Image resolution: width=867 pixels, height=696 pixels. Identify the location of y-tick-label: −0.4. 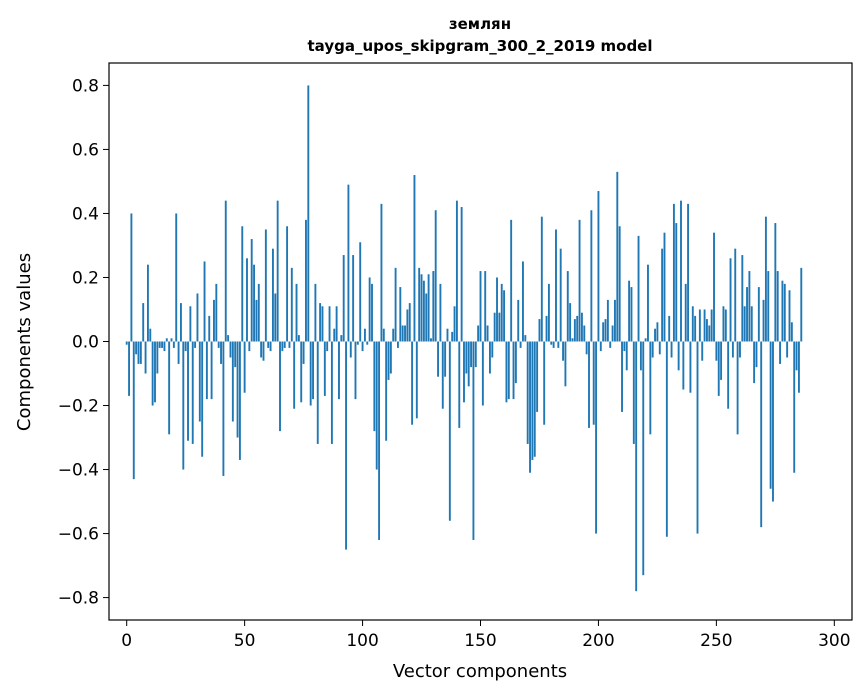
(78, 471).